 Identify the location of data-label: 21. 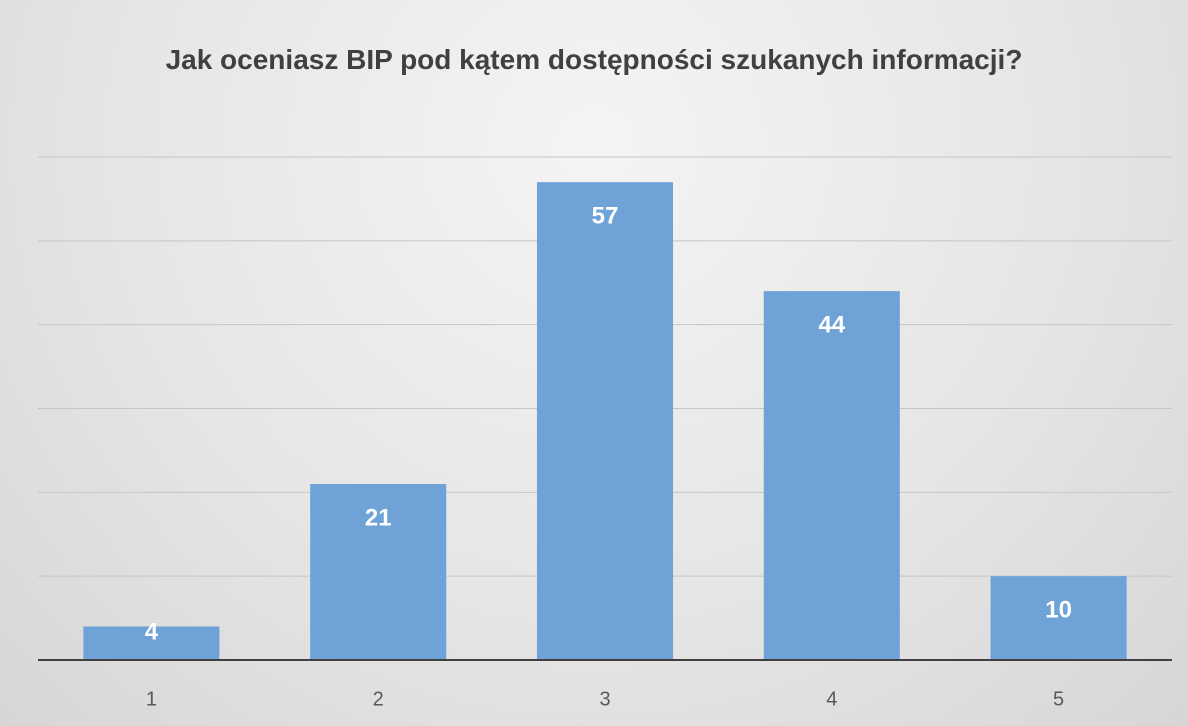
(378, 517).